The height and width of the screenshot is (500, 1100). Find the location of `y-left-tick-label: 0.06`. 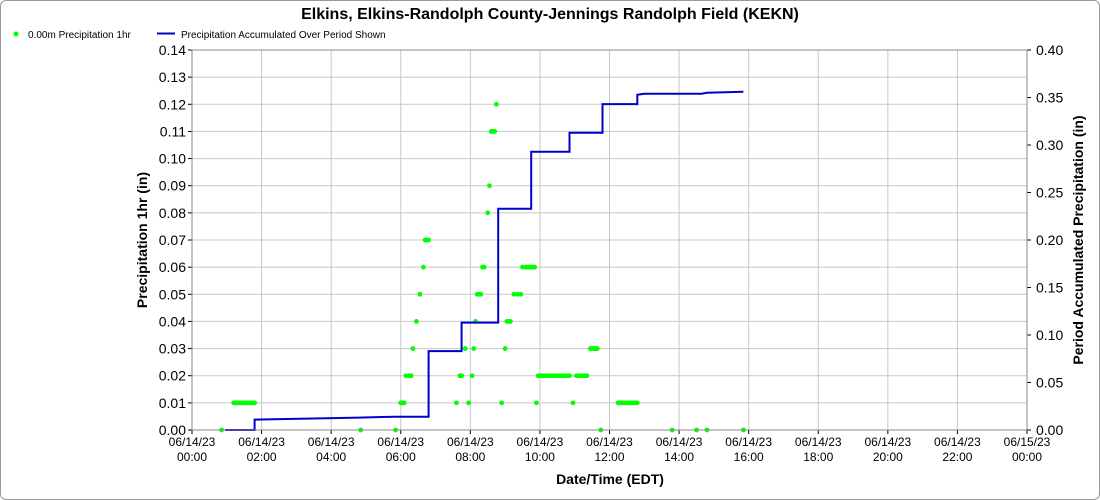

y-left-tick-label: 0.06 is located at coordinates (172, 267).